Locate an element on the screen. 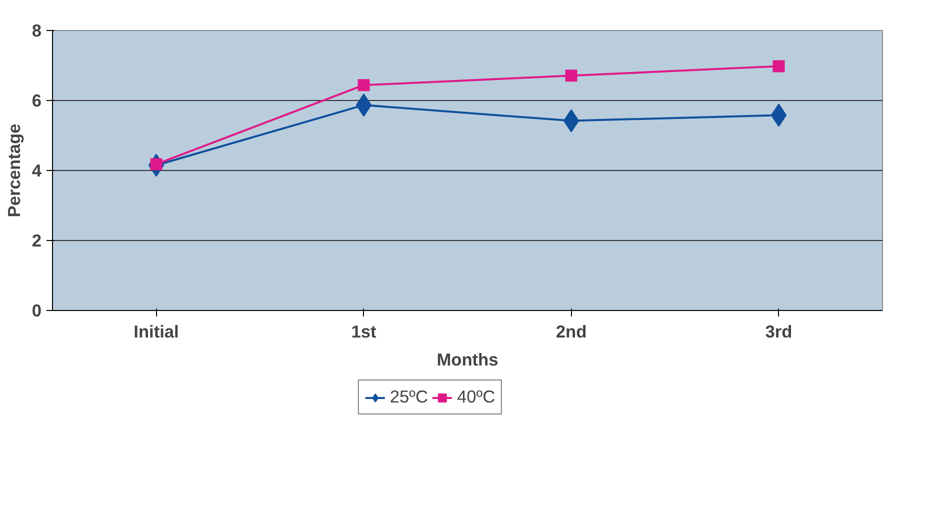  y-axis-title: Percentage is located at coordinates (14, 170).